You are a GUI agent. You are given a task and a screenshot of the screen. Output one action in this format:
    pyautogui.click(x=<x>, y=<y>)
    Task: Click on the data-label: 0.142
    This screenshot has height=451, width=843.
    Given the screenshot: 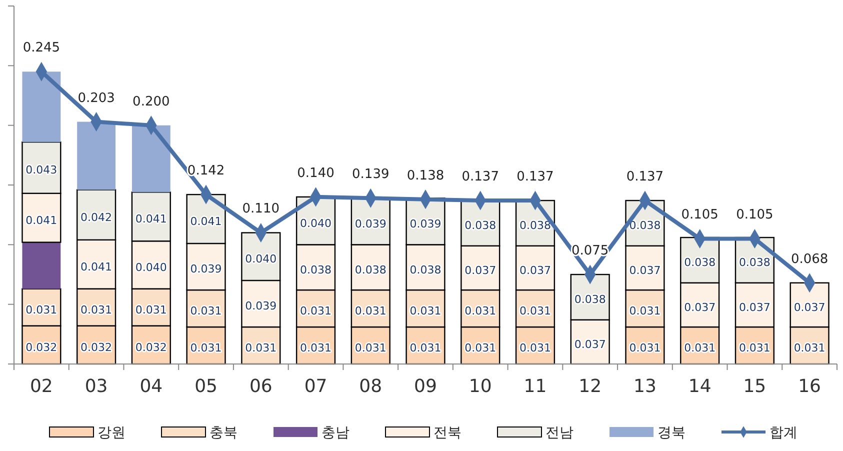 What is the action you would take?
    pyautogui.click(x=206, y=171)
    